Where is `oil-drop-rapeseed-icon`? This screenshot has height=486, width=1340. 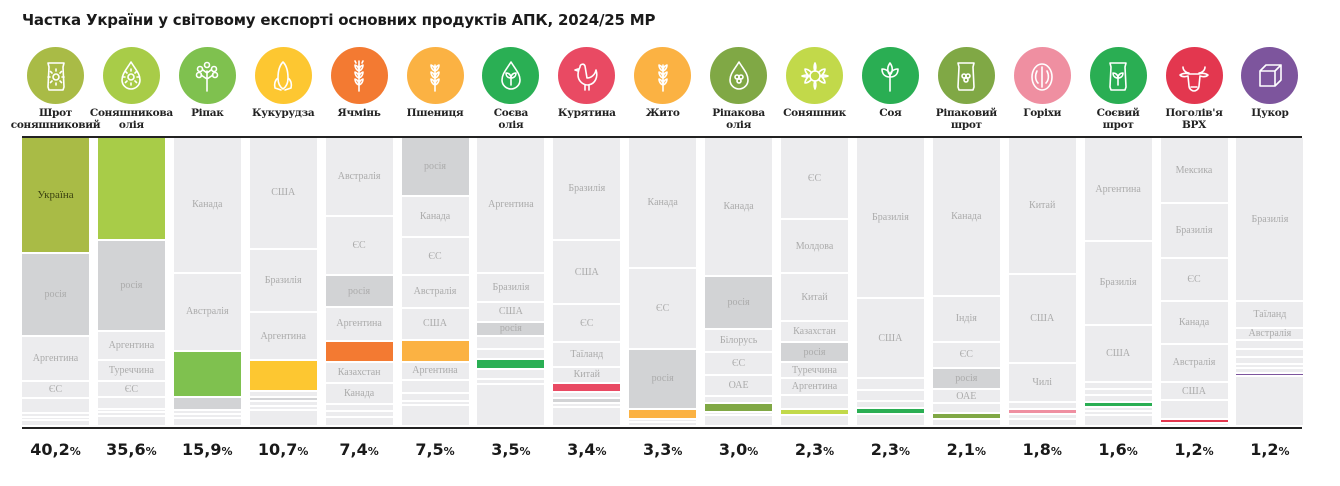
oil-drop-rapeseed-icon is located at coordinates (739, 75).